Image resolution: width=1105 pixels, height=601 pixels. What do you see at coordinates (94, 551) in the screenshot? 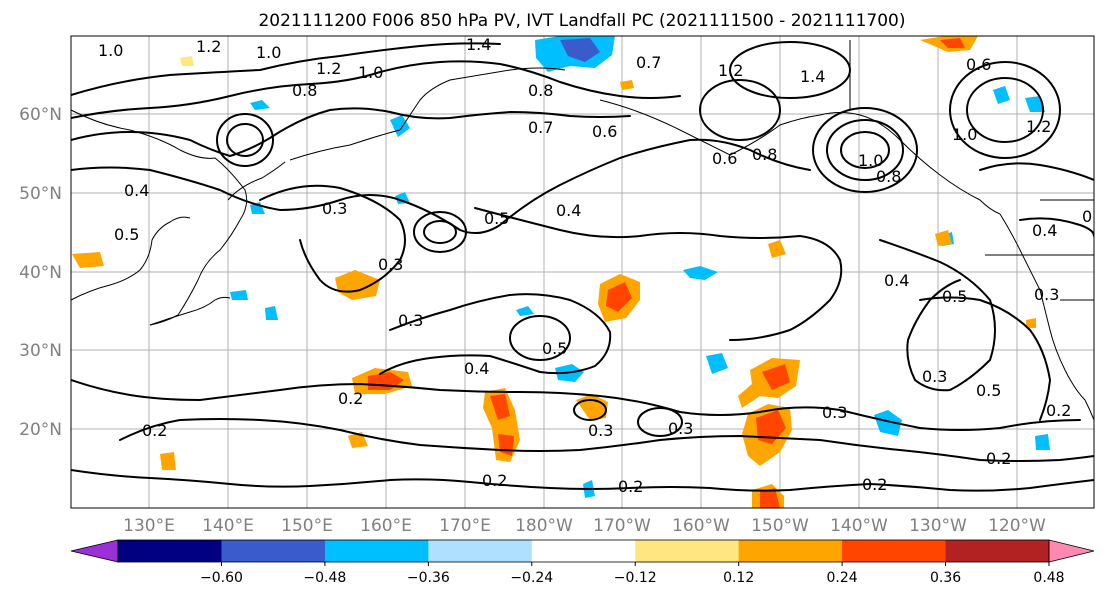
I see `colorbar-extend-min` at bounding box center [94, 551].